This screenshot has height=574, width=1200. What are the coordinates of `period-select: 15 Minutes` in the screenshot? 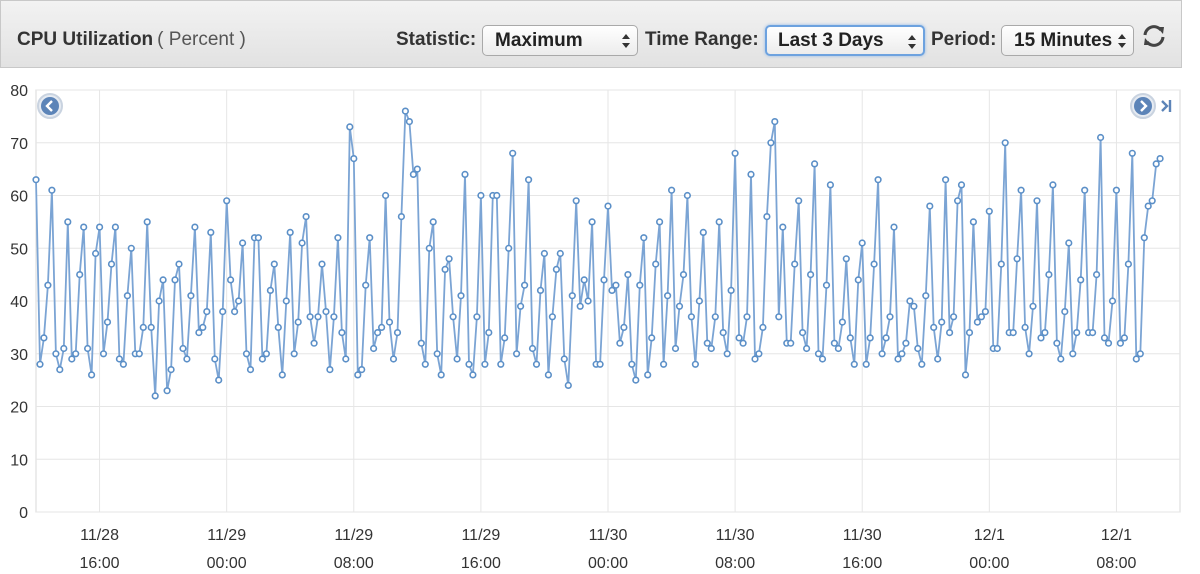 It's located at (1067, 40).